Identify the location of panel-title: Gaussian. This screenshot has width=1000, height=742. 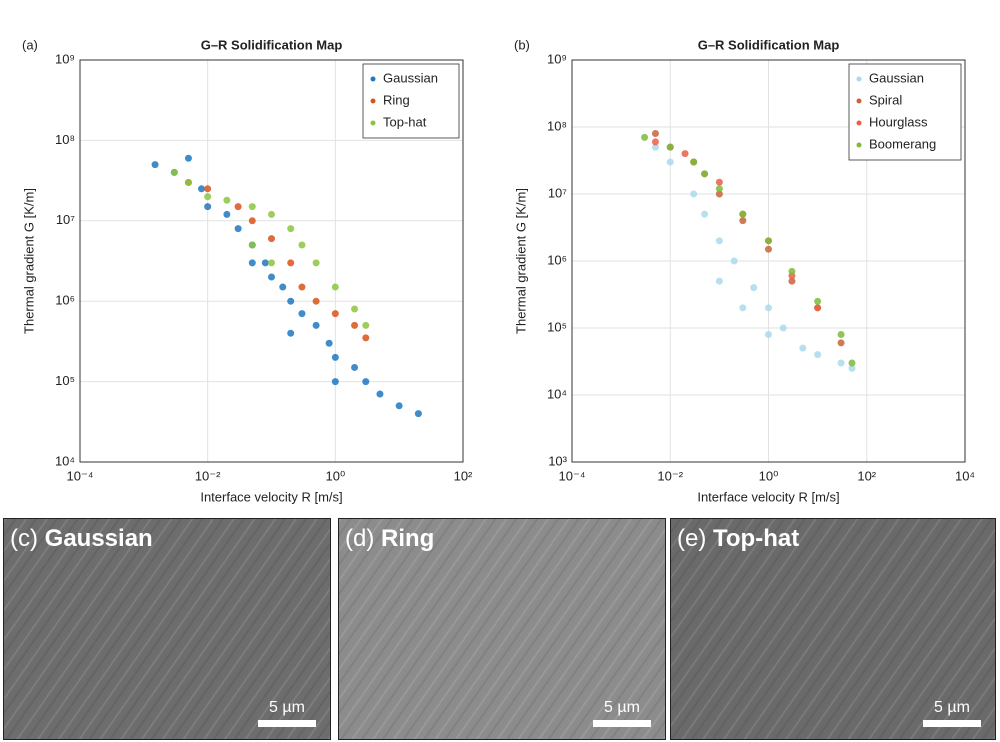
(98, 538).